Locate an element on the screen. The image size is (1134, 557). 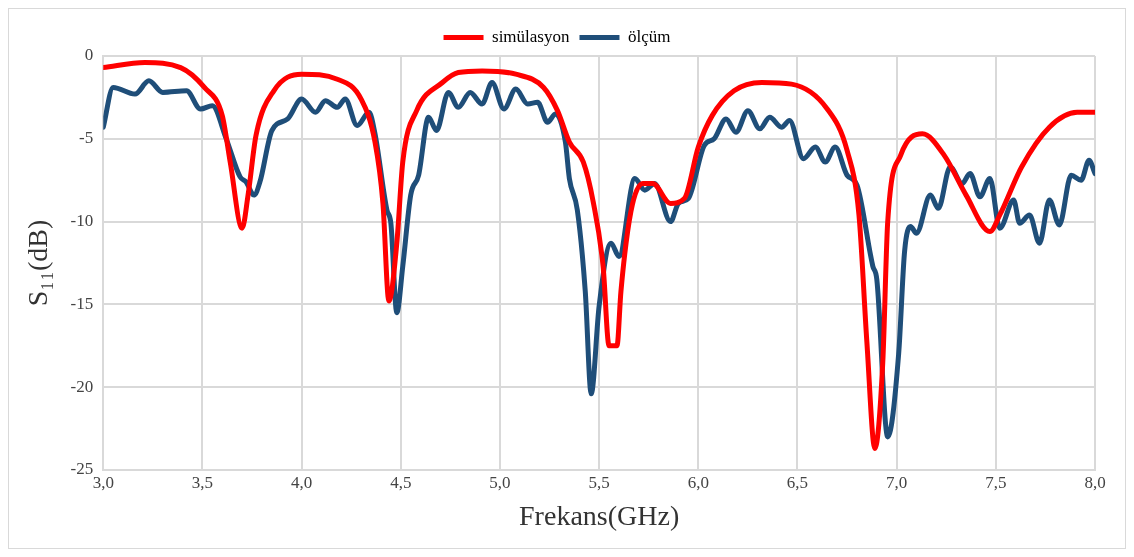
x-tick-label: 5,0 is located at coordinates (500, 482).